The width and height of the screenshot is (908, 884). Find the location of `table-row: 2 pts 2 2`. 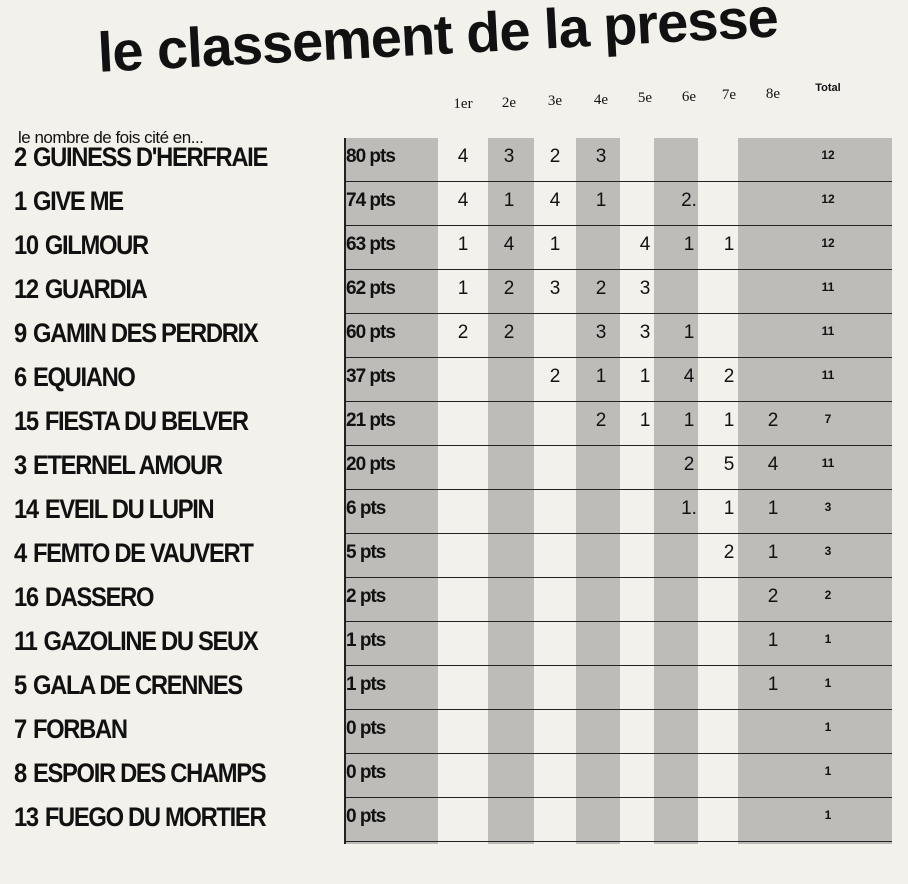

table-row: 2 pts 2 2 is located at coordinates (618, 600).